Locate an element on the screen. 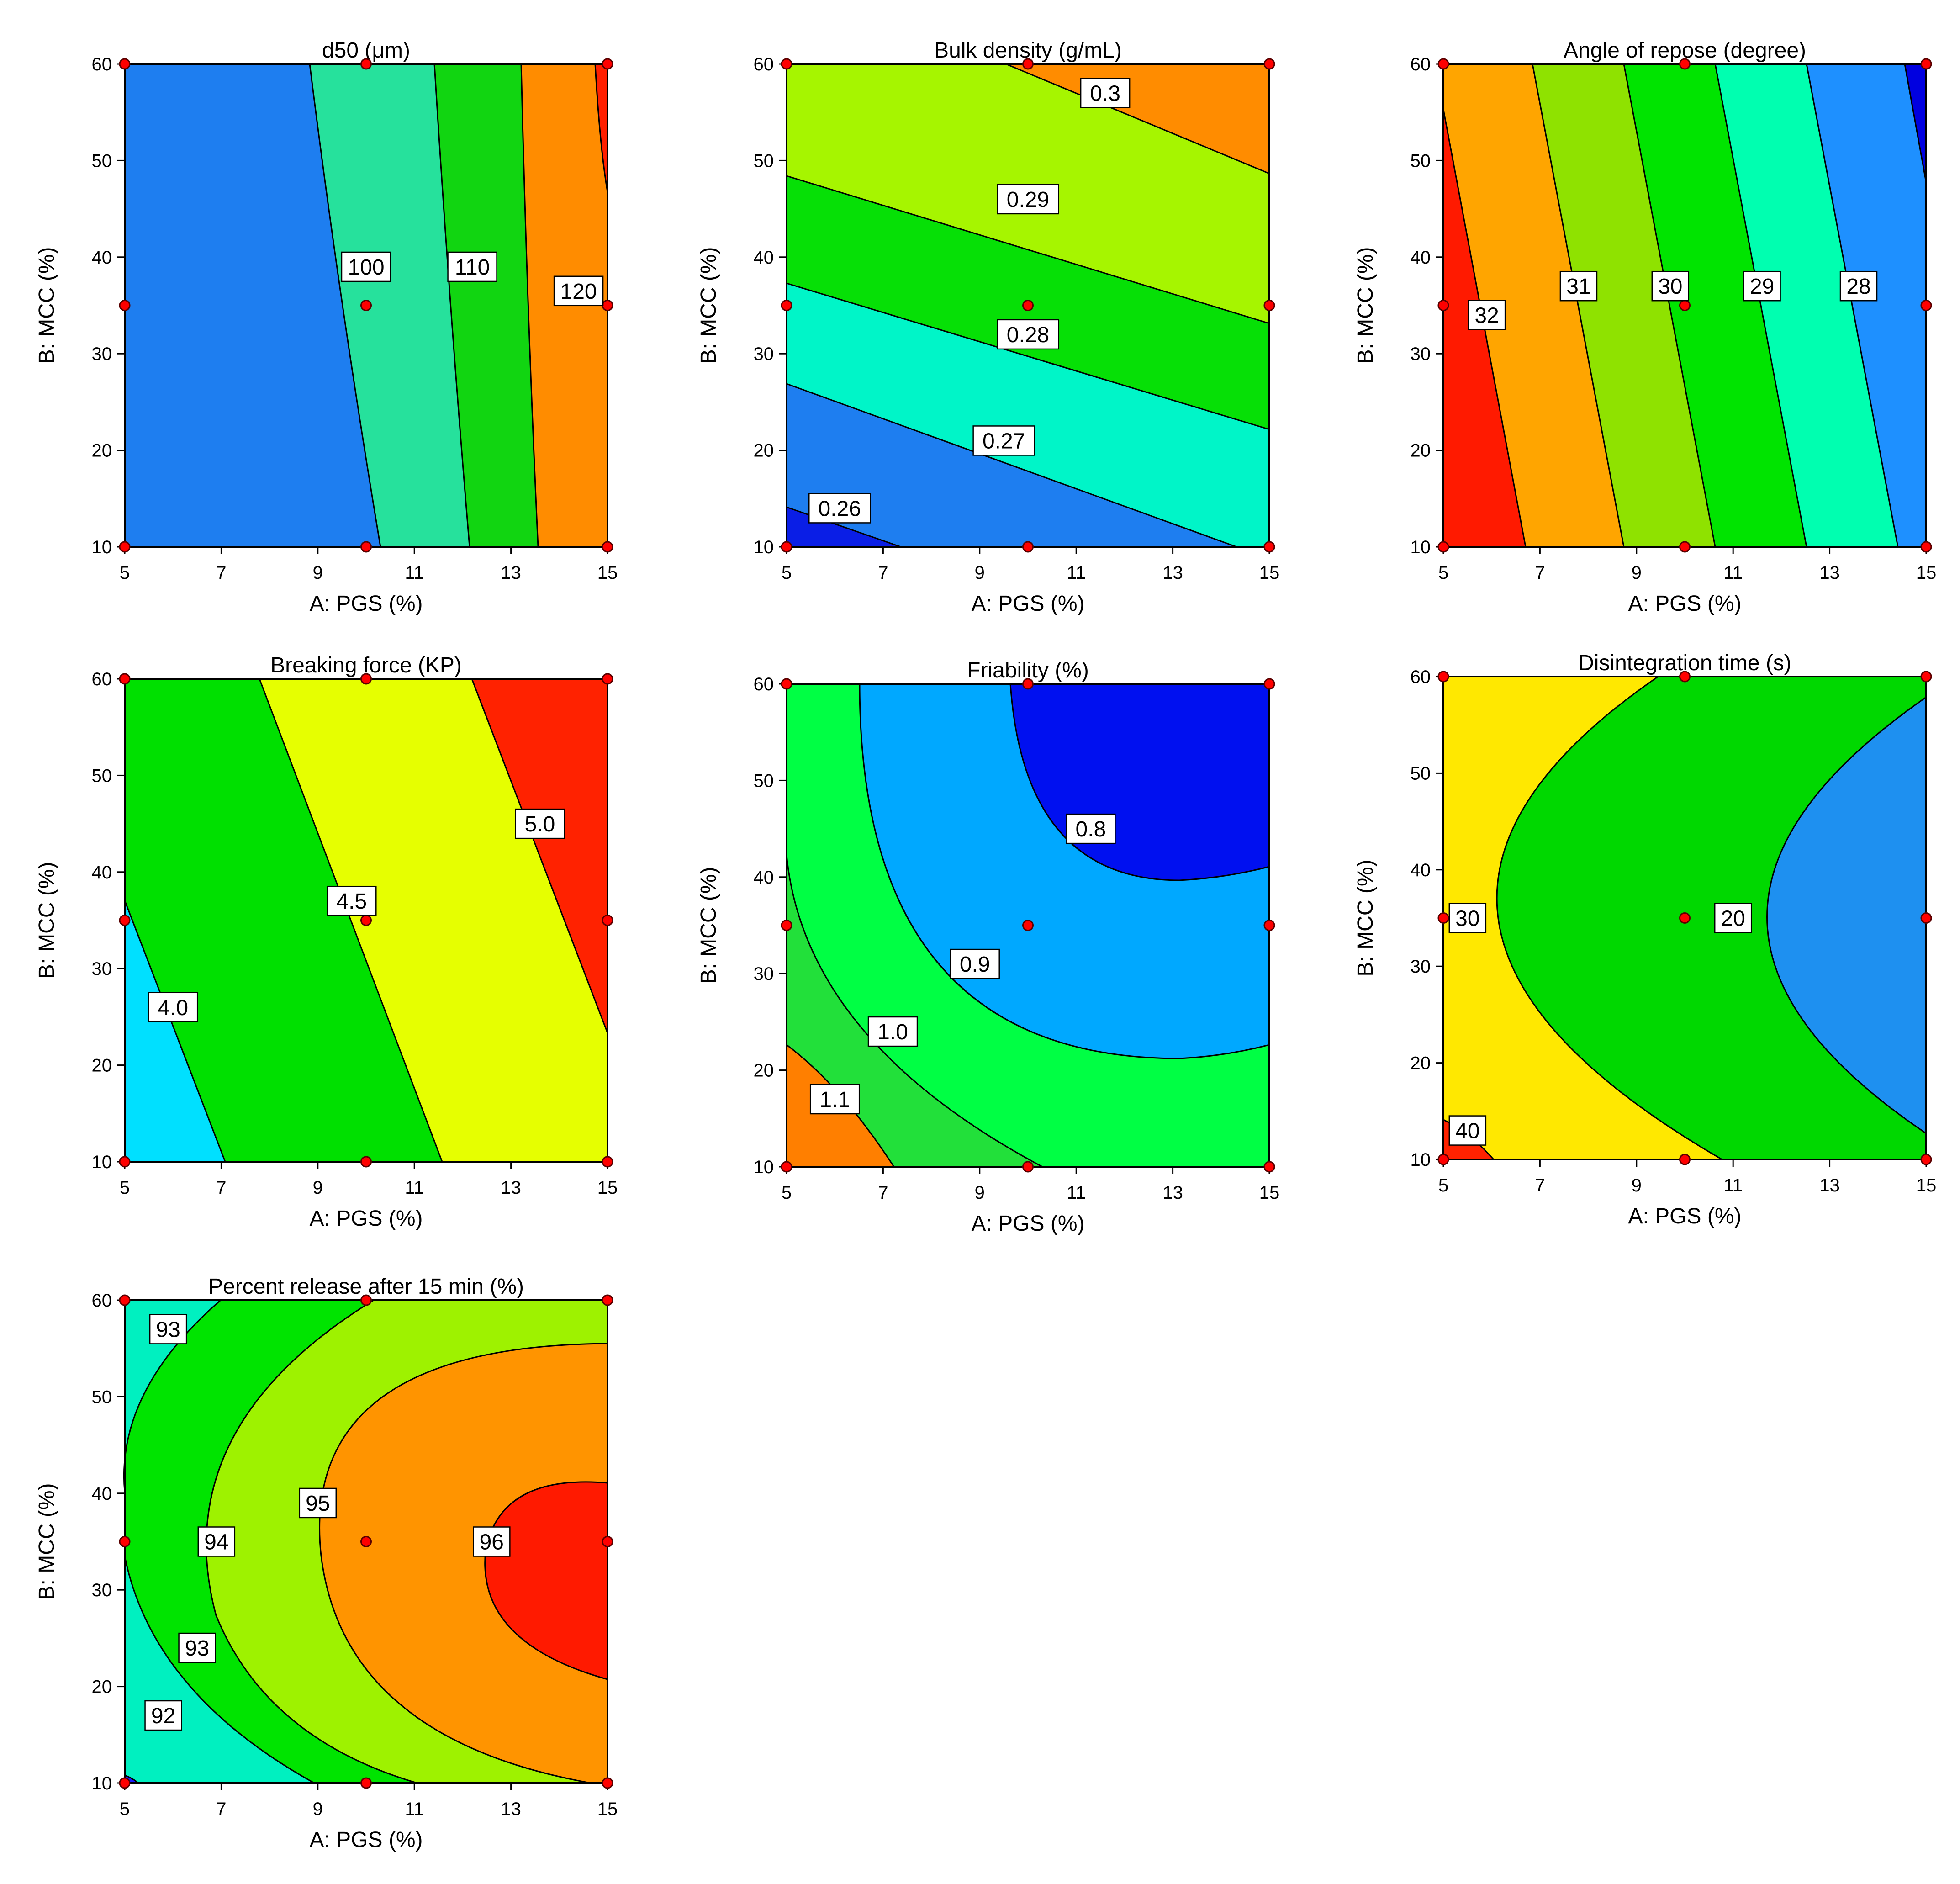 The width and height of the screenshot is (1960, 1884). contour-label-text: 28 is located at coordinates (1858, 287).